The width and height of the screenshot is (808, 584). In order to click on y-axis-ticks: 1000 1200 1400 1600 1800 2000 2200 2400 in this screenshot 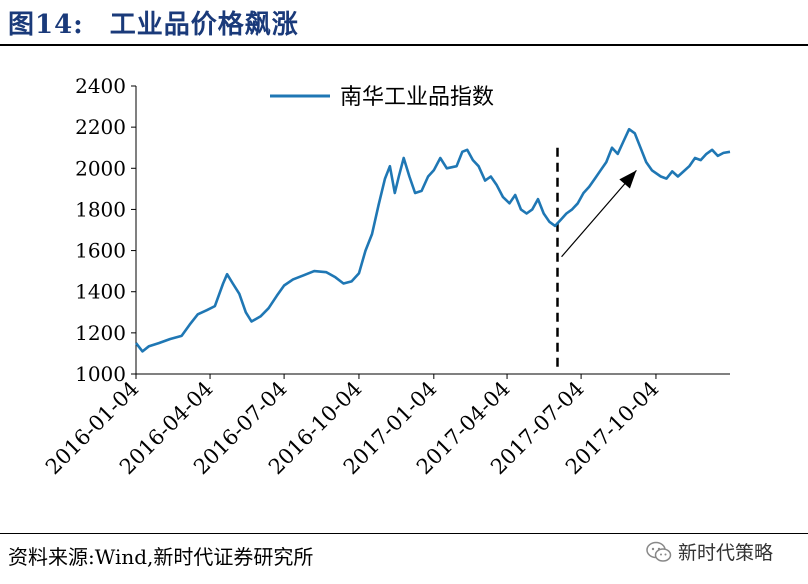, I will do `click(105, 230)`.